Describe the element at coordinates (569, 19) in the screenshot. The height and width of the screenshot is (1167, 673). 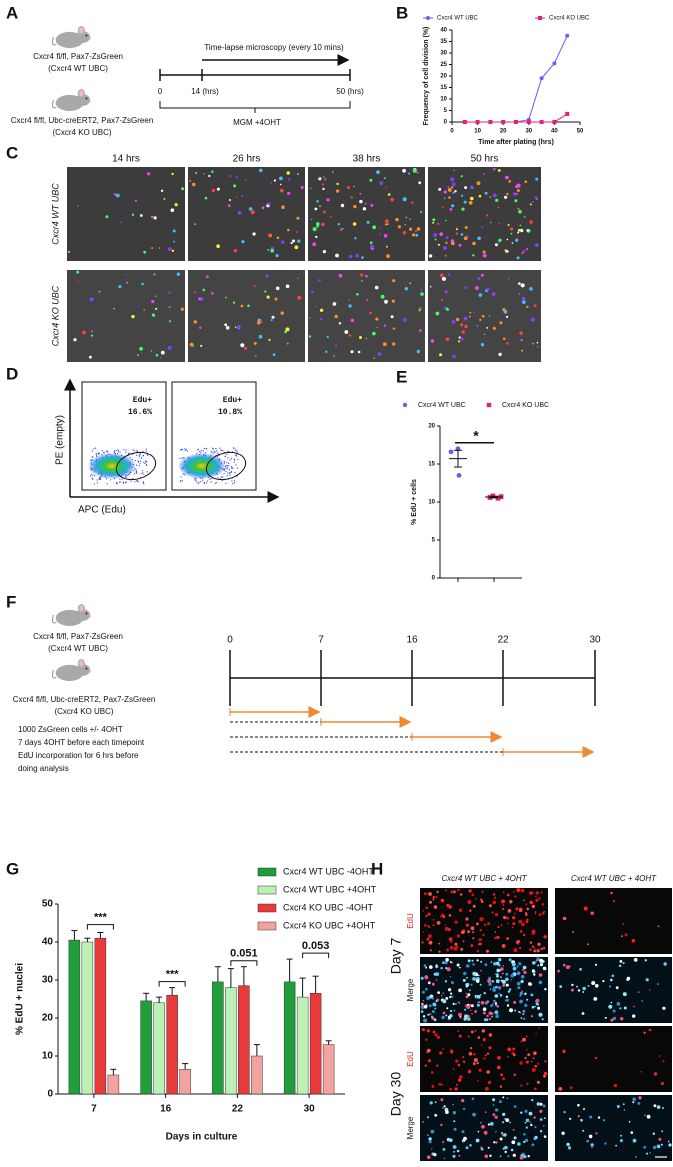
I see `legend-entry: Cxcr4 KO UBC` at that location.